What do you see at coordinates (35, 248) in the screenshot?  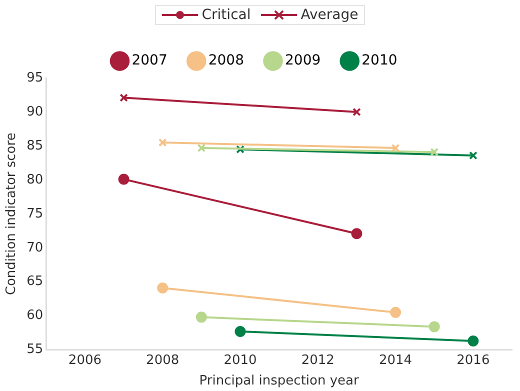 I see `y-tick-label: 70` at bounding box center [35, 248].